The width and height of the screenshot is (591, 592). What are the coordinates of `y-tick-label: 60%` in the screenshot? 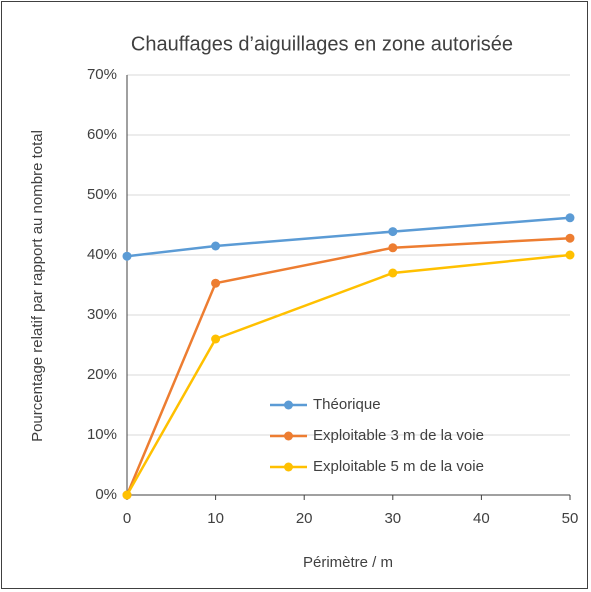 It's located at (102, 134).